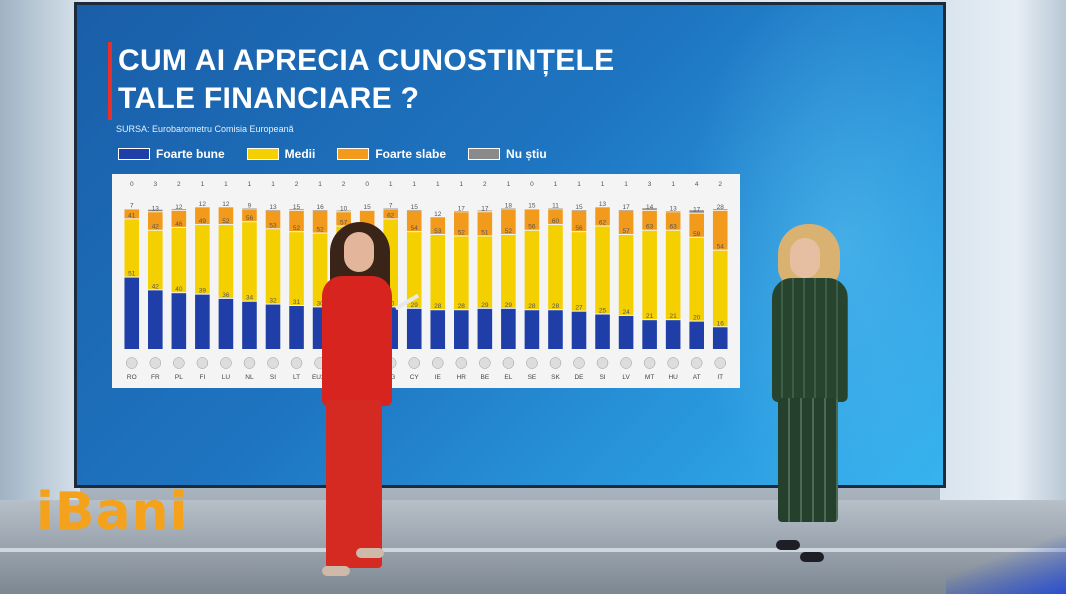 The image size is (1066, 594). What do you see at coordinates (273, 377) in the screenshot?
I see `category-label: SI` at bounding box center [273, 377].